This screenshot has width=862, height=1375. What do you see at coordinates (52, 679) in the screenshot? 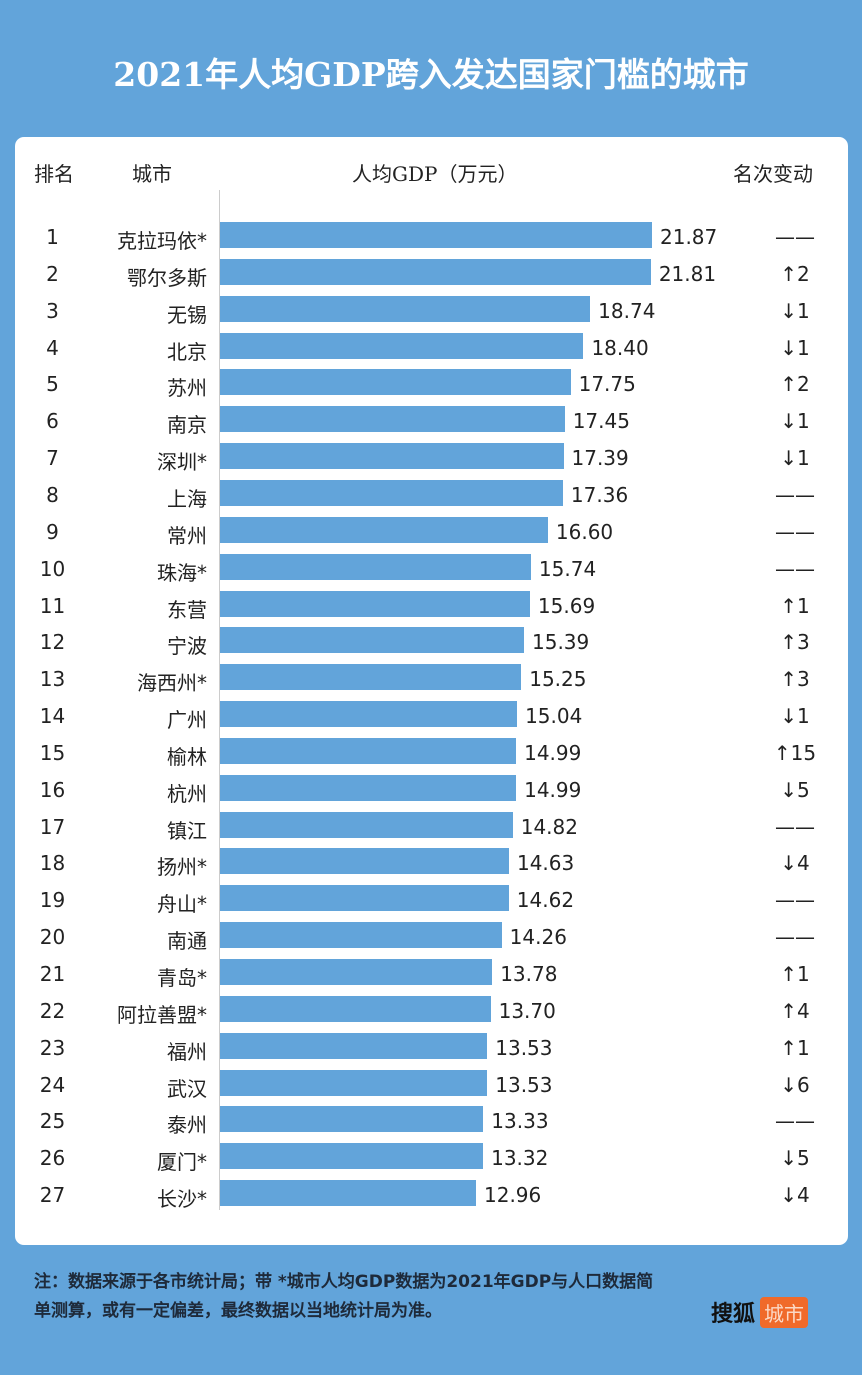
I see `rank-label: 13` at bounding box center [52, 679].